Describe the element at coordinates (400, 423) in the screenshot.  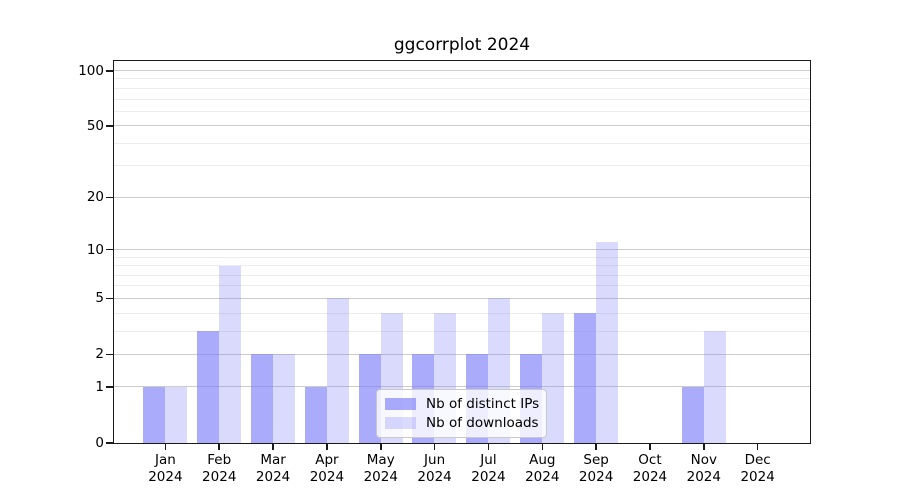
I see `legend-swatch-downloads` at that location.